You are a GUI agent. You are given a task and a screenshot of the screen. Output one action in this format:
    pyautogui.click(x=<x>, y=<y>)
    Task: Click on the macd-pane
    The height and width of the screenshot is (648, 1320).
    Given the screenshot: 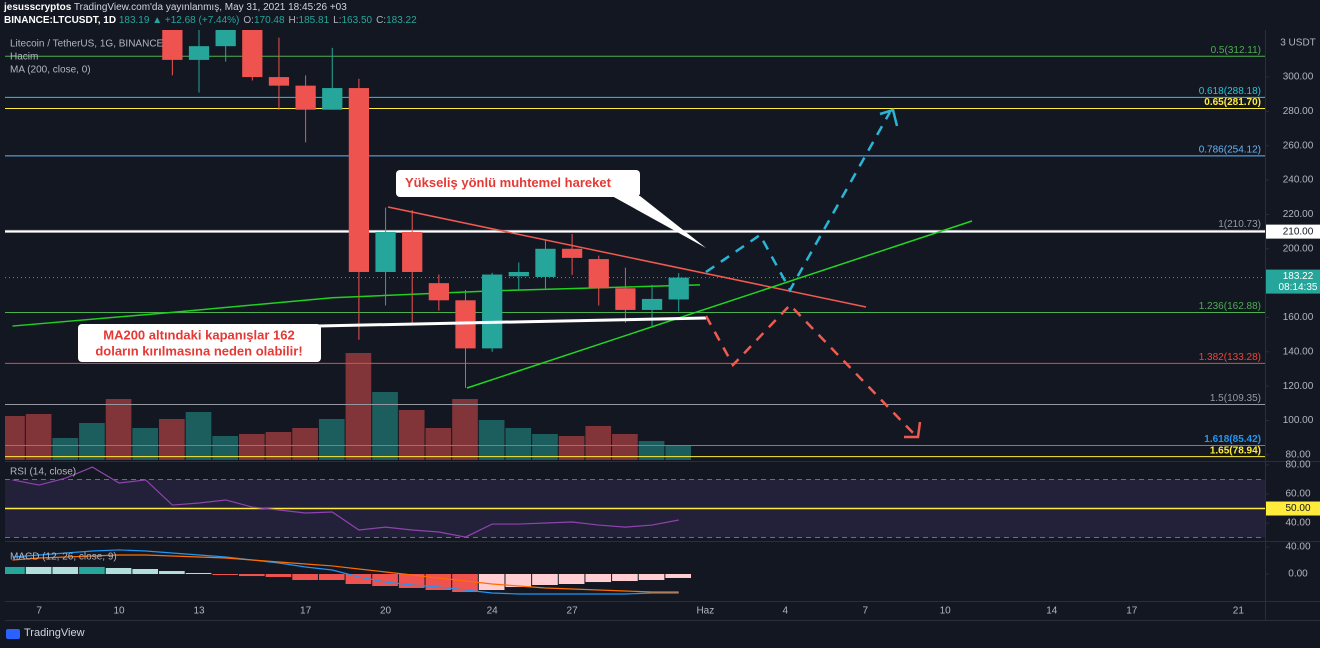 What is the action you would take?
    pyautogui.click(x=348, y=572)
    